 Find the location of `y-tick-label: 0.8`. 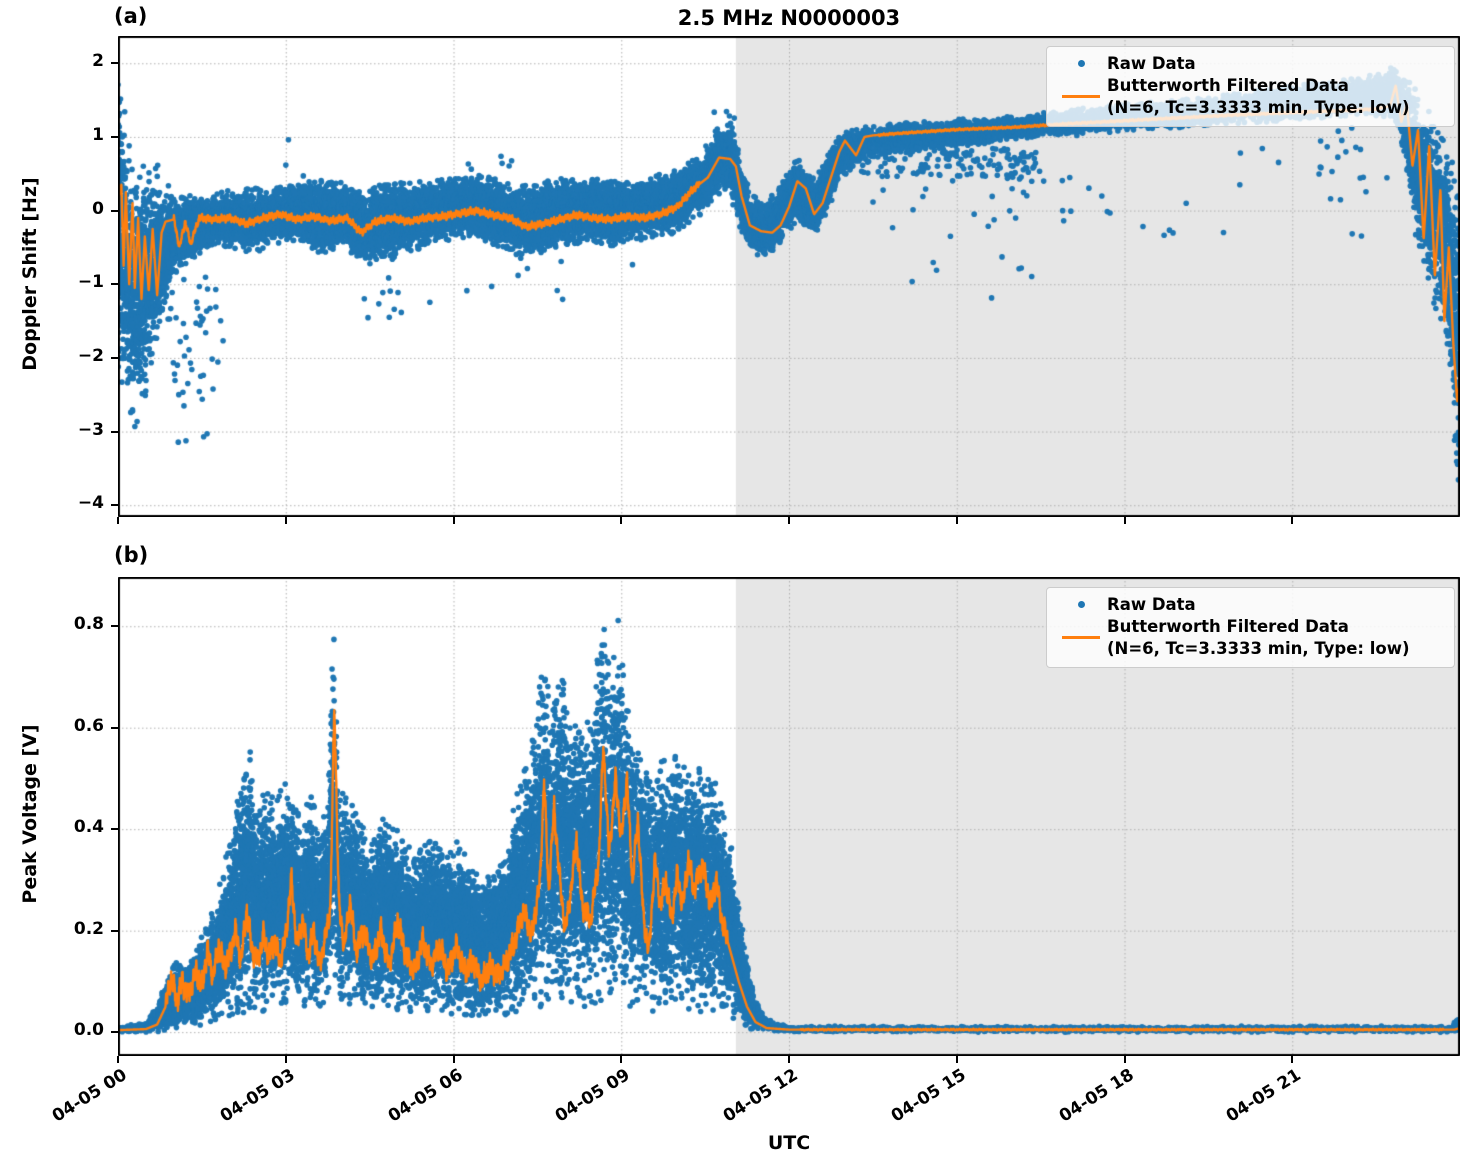

y-tick-label: 0.8 is located at coordinates (88, 624).